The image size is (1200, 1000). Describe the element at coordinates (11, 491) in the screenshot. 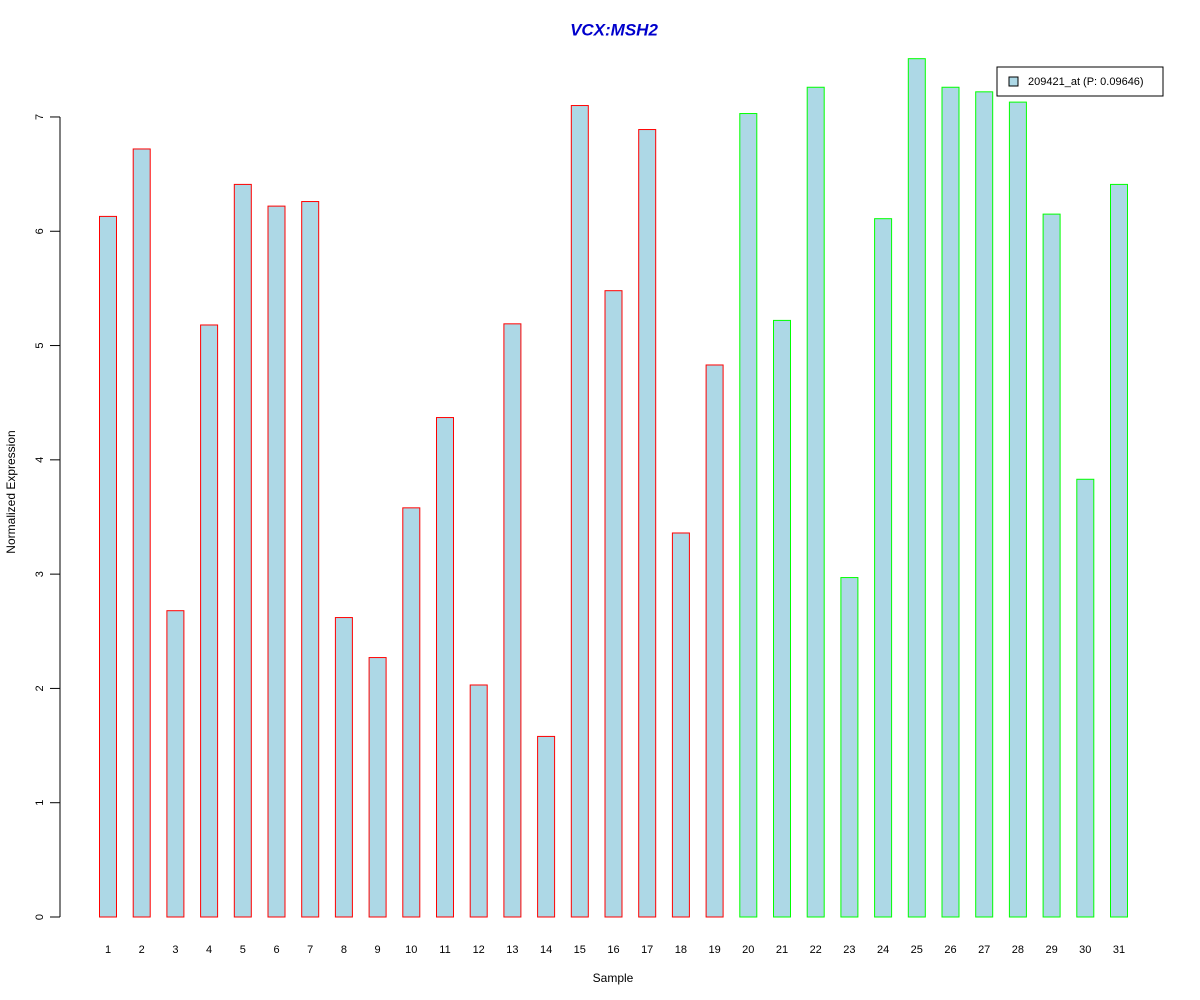

I see `y-axis-label: Normalized Expression` at that location.